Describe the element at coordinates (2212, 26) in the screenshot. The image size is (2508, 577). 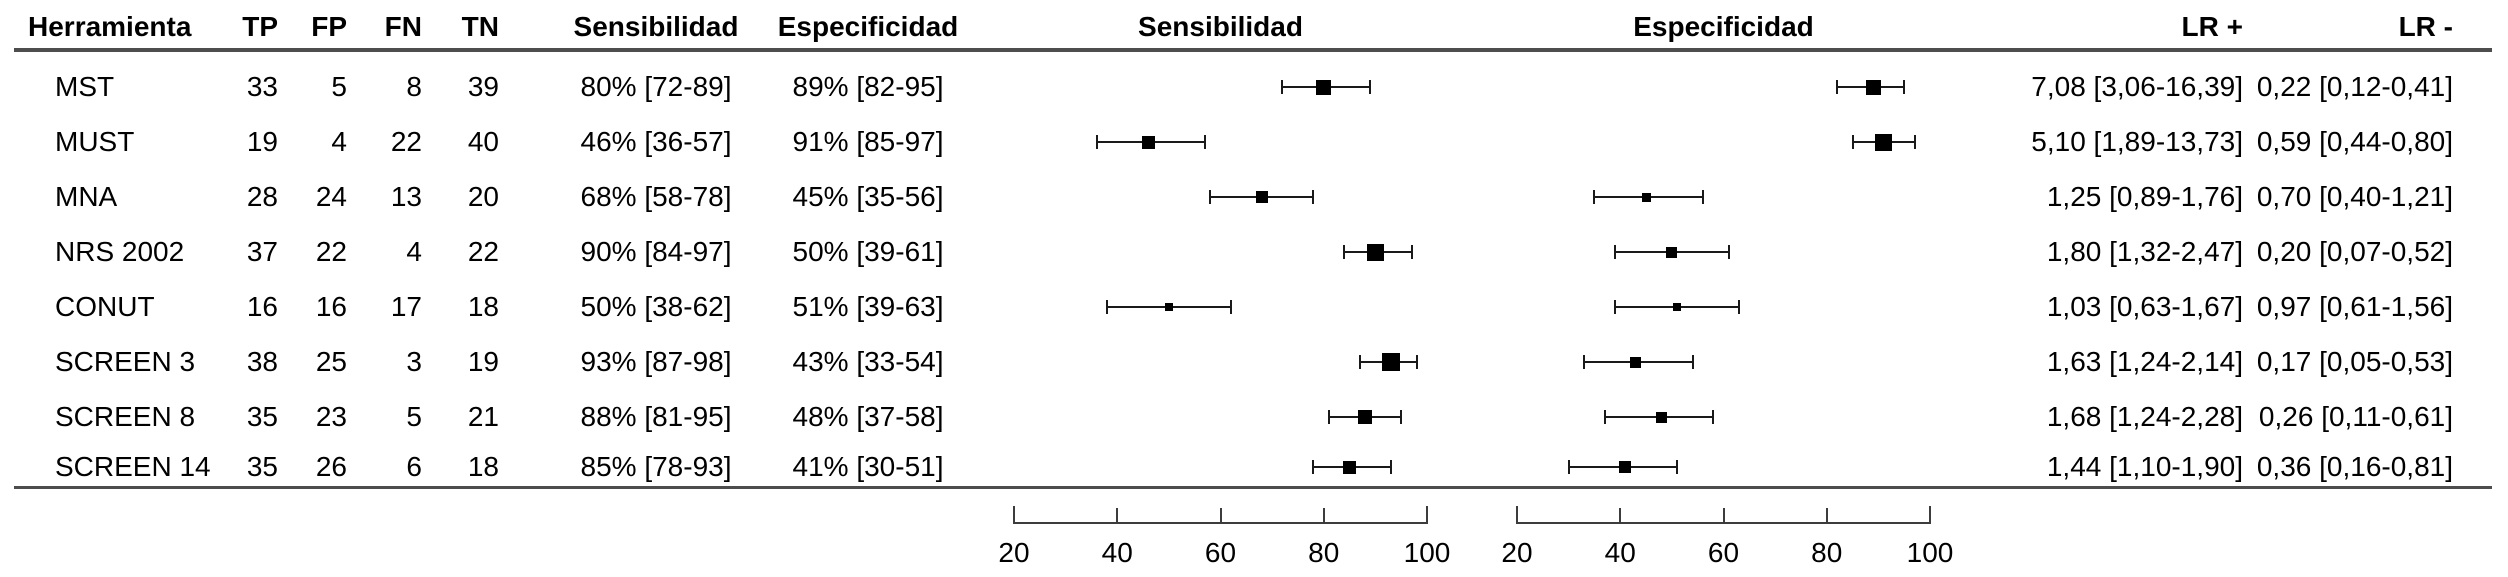
I see `column-header-lr-positive: LR +` at that location.